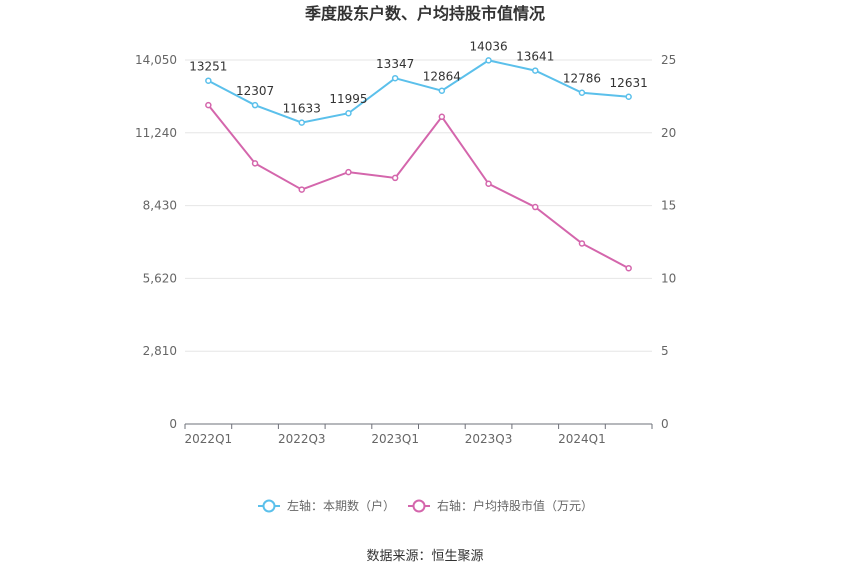 This screenshot has height=575, width=850. Describe the element at coordinates (395, 439) in the screenshot. I see `x-tick-label: 2023Q1` at that location.